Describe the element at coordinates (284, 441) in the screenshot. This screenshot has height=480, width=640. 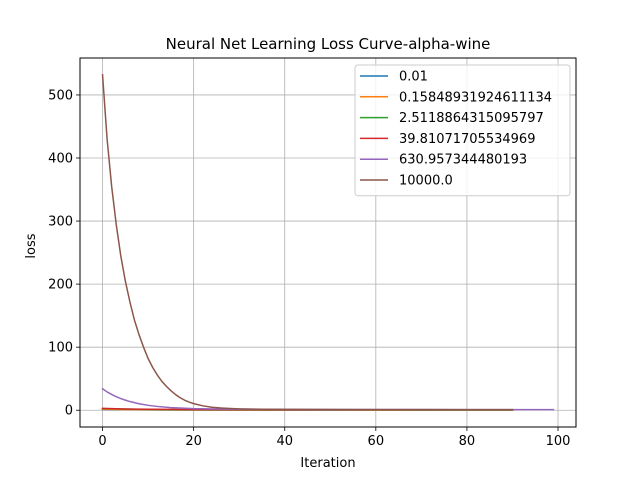
I see `x-tick-label: 40` at that location.